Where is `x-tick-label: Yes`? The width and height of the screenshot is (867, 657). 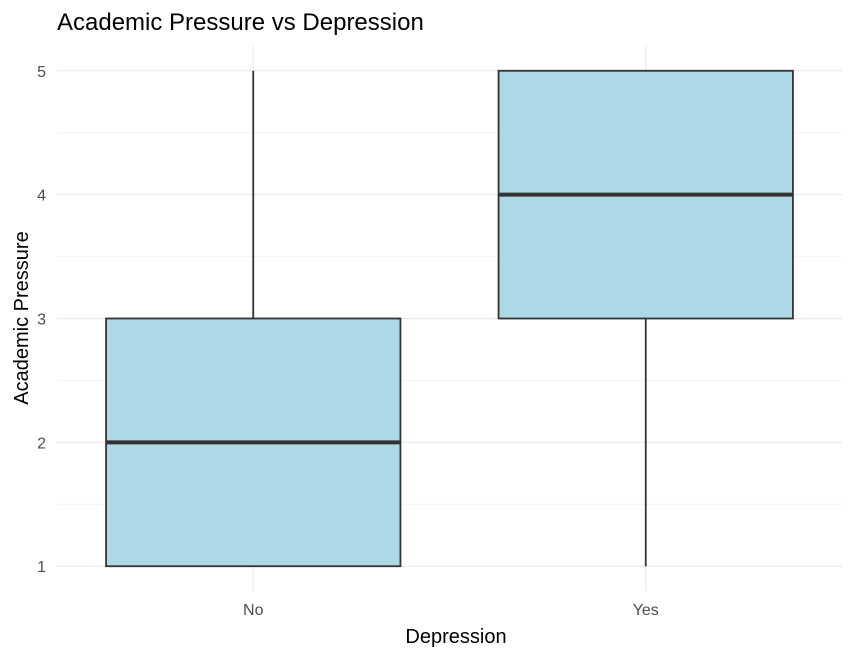 x-tick-label: Yes is located at coordinates (646, 610).